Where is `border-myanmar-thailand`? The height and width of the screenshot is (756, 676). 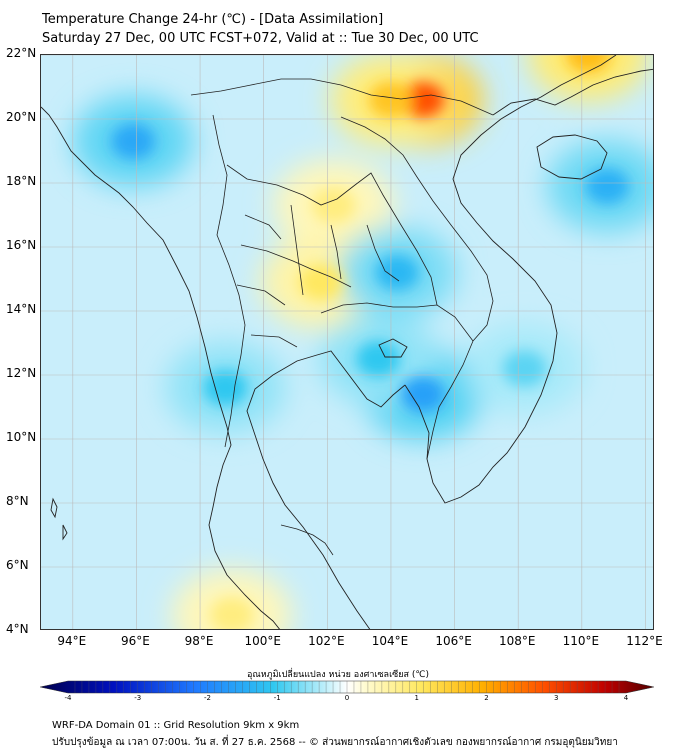
border-myanmar-thailand is located at coordinates (229, 281).